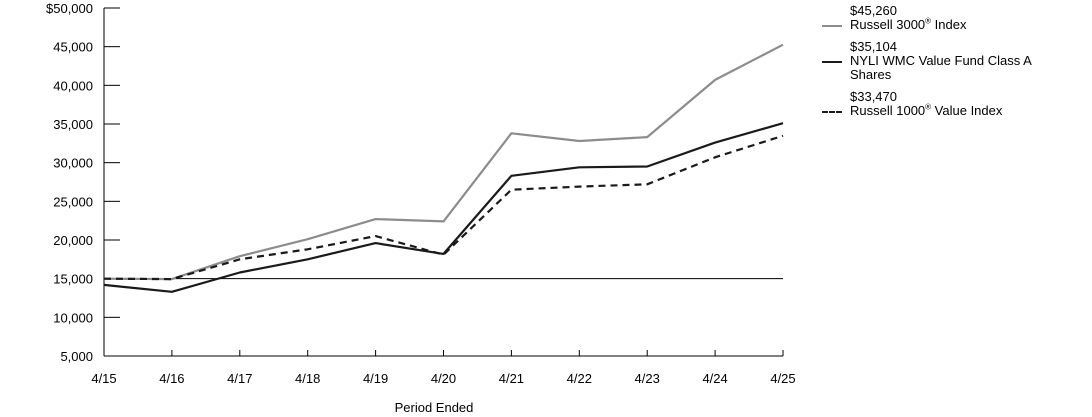  Describe the element at coordinates (832, 26) in the screenshot. I see `legend-swatch-solid-gray` at that location.